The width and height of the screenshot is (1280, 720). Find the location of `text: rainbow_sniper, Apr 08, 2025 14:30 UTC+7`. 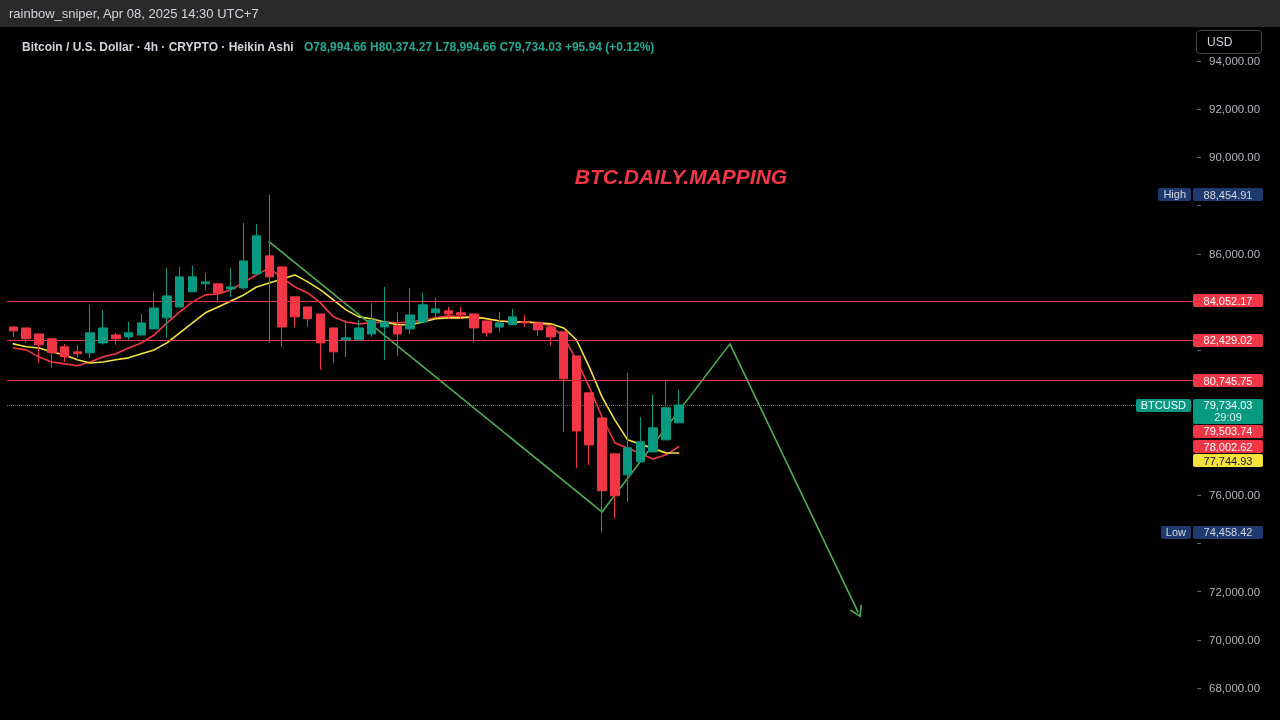

text: rainbow_sniper, Apr 08, 2025 14:30 UTC+7 is located at coordinates (640, 13).